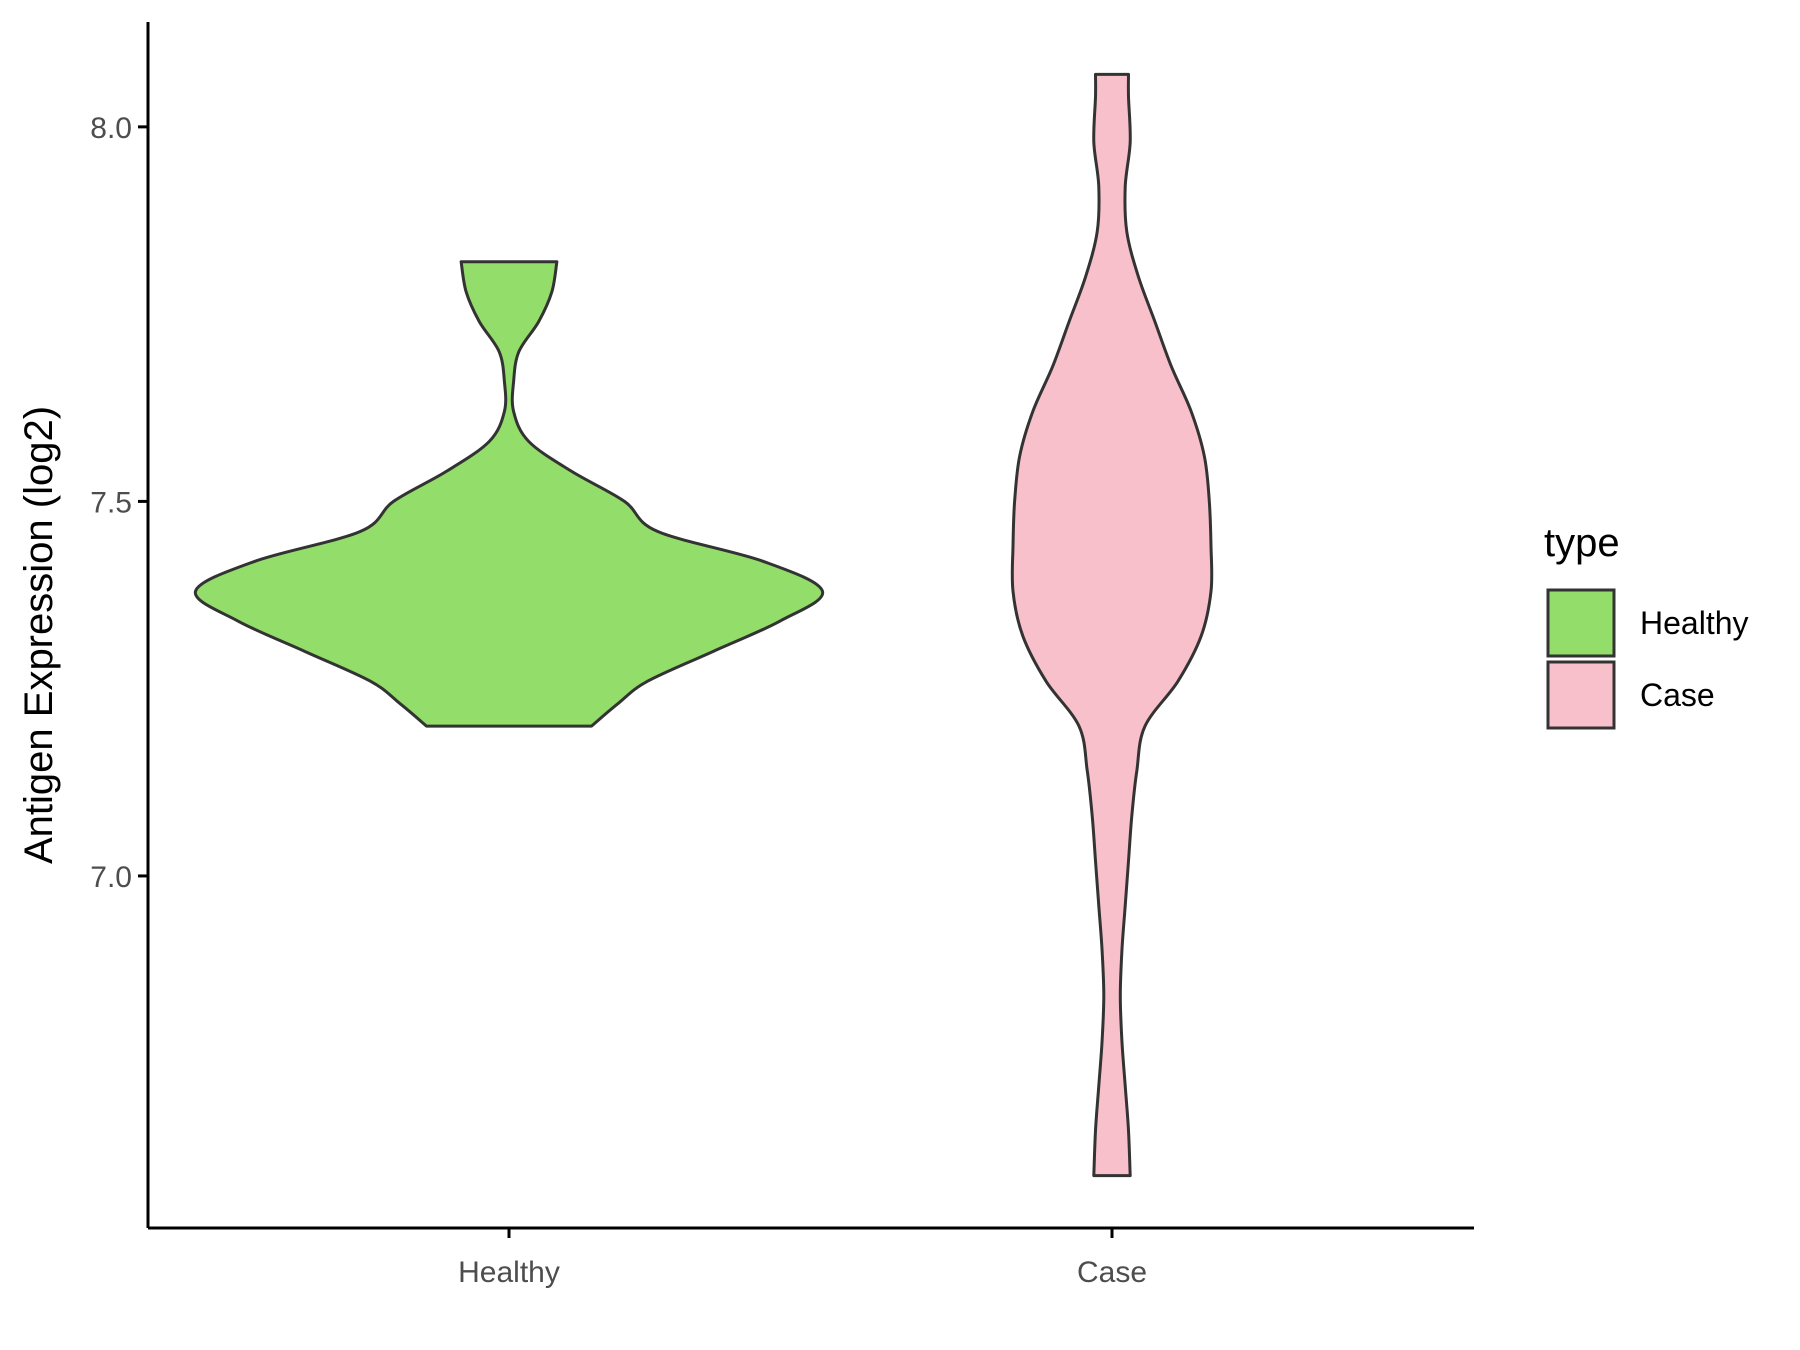 This screenshot has width=1800, height=1350. I want to click on legend-title: type, so click(1582, 543).